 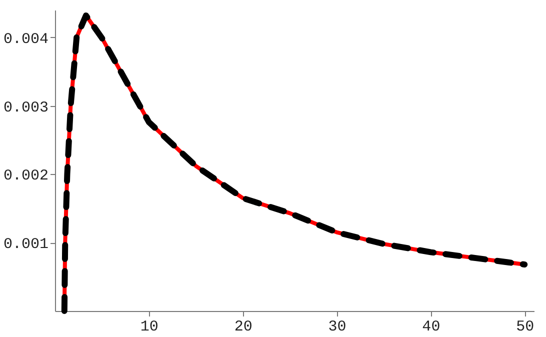 I want to click on y-tick-label: 0.001, so click(x=25, y=245).